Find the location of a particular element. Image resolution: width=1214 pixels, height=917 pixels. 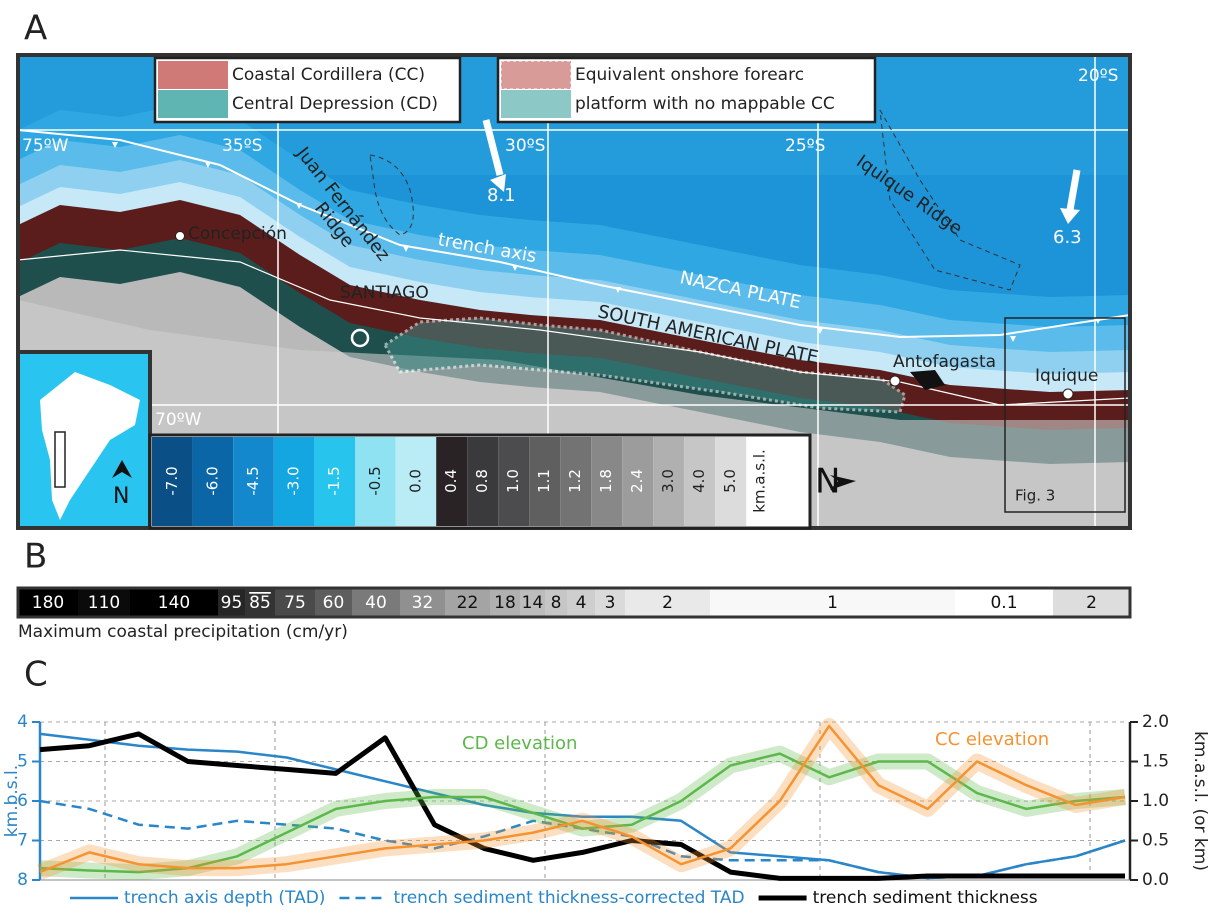

precip-value: 60 is located at coordinates (334, 603).